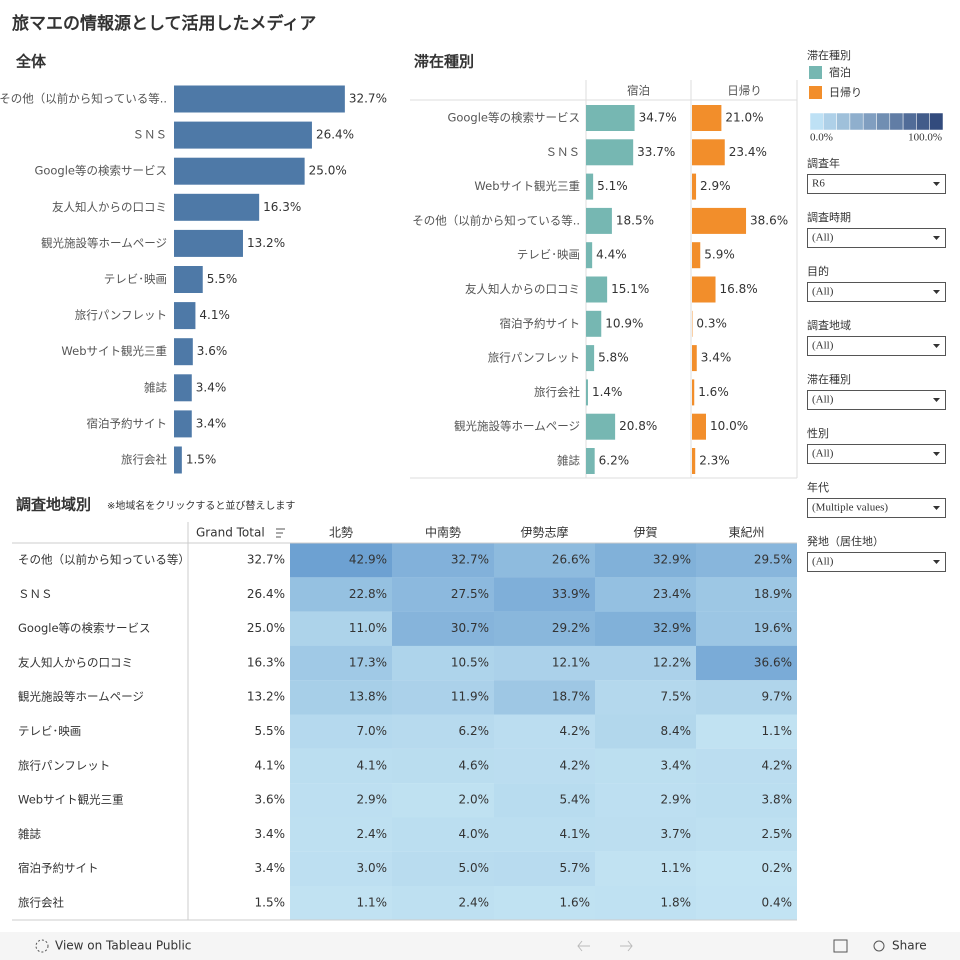 The image size is (960, 960). Describe the element at coordinates (266, 243) in the screenshot. I see `value-label: 13.2%` at that location.